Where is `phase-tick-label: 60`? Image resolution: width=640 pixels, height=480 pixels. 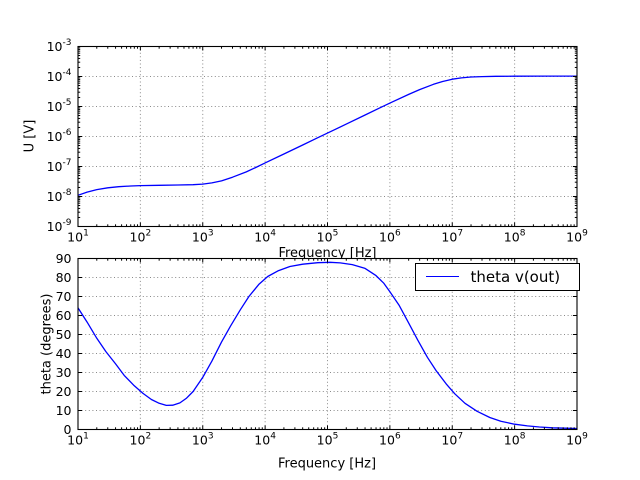 phase-tick-label: 60 is located at coordinates (64, 315).